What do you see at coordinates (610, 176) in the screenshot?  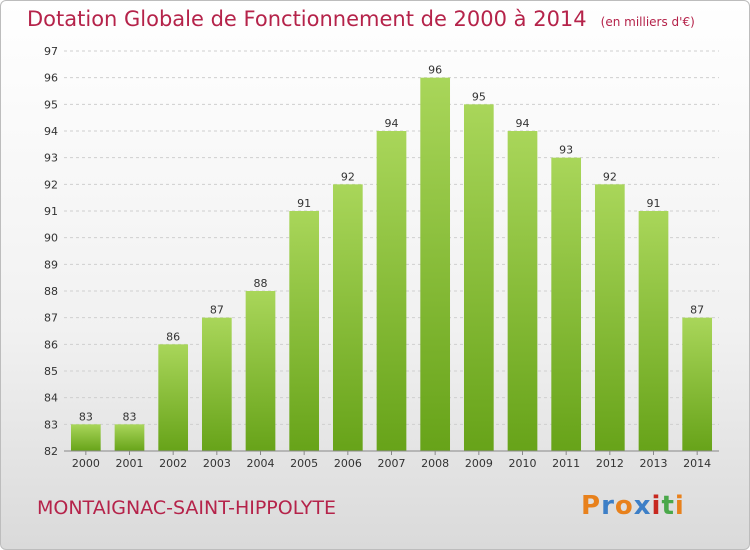 I see `data-label-2012: 92` at bounding box center [610, 176].